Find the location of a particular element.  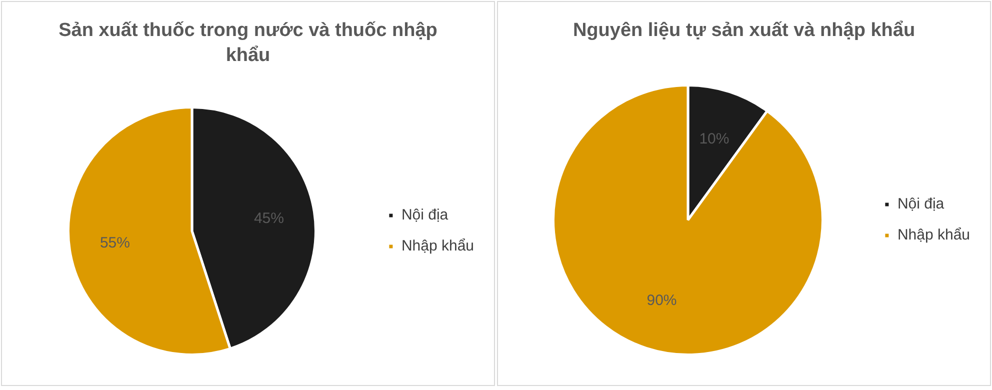

data-label: 45% is located at coordinates (269, 218).